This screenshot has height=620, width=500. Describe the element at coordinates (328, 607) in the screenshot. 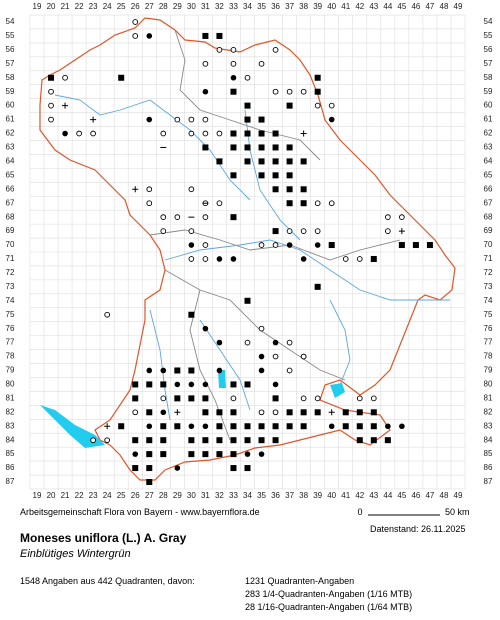

I see `detail: 28 1/16-Quadranten-Angaben (1/64 MTB)` at that location.